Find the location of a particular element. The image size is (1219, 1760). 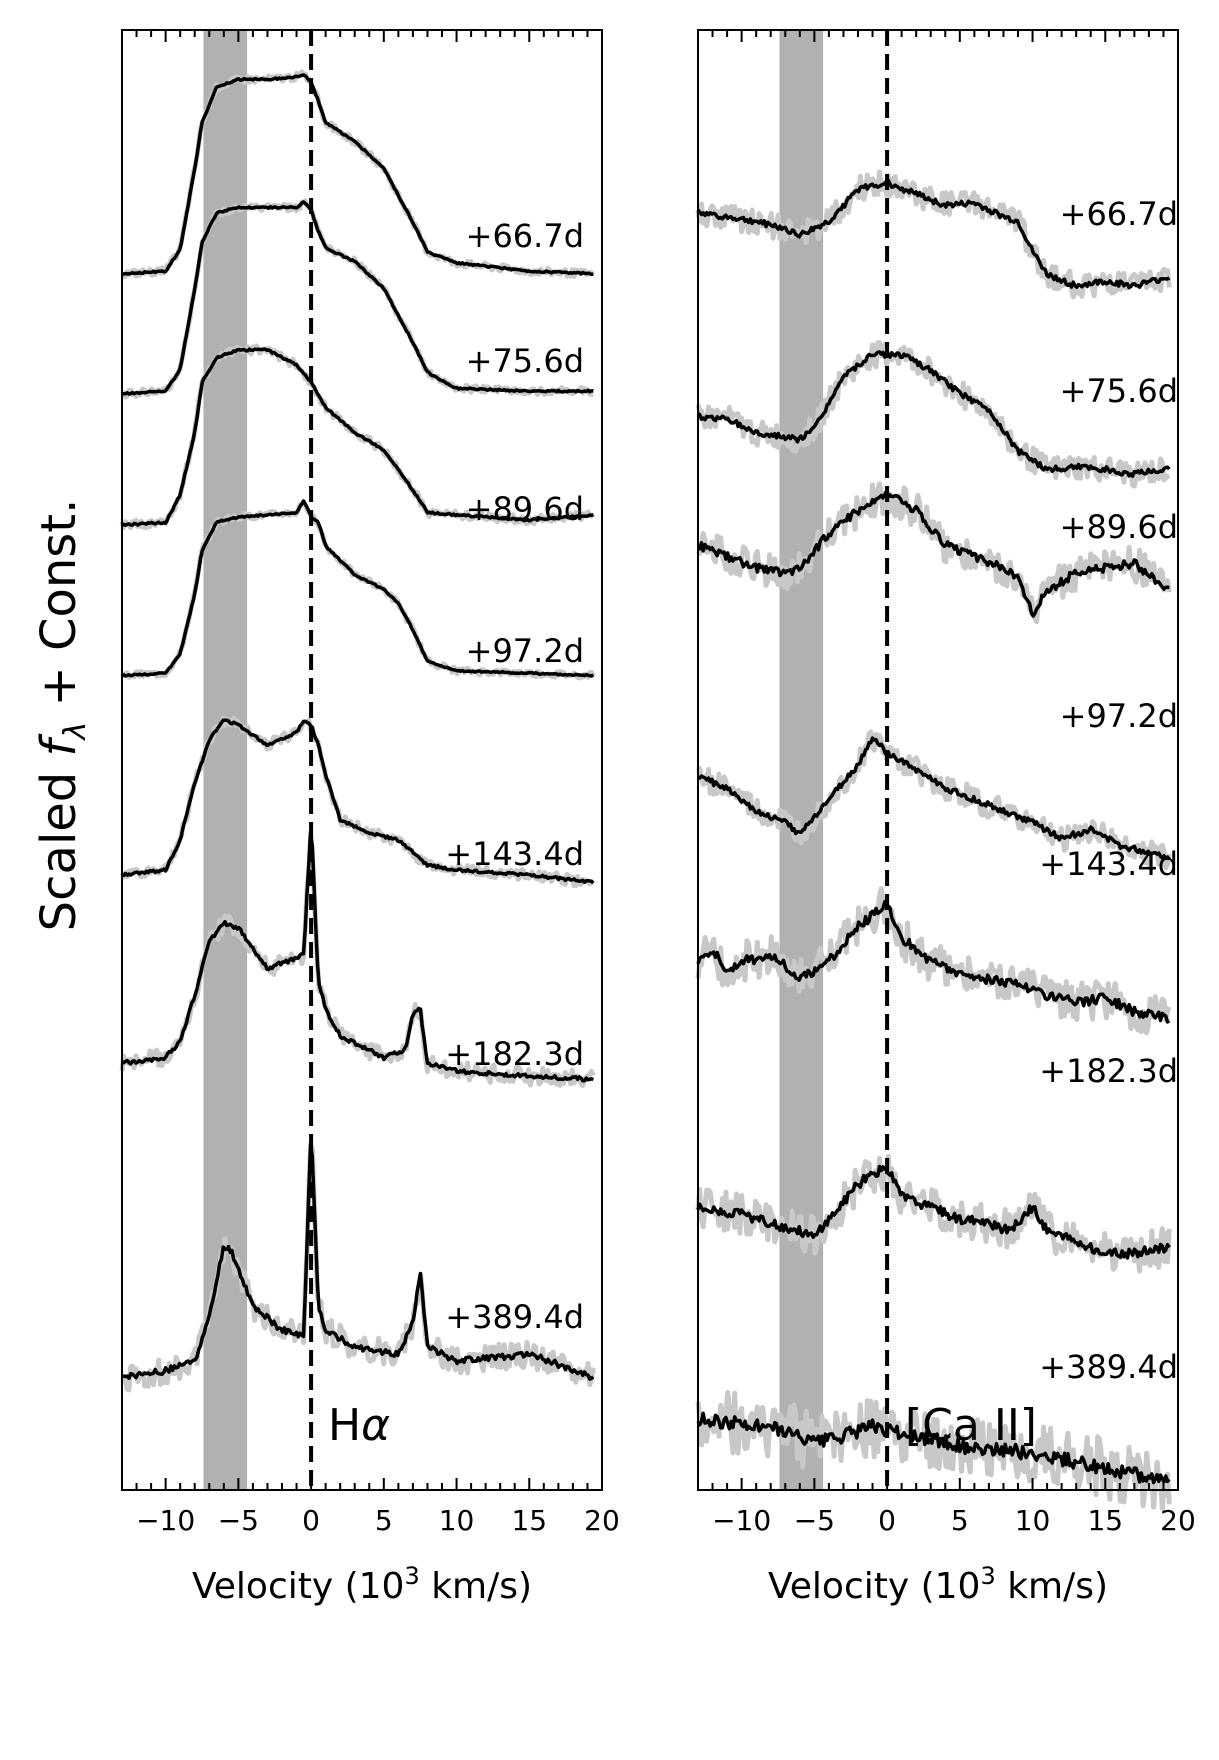

raw-spectrum-+143.4d is located at coordinates (933, 961).